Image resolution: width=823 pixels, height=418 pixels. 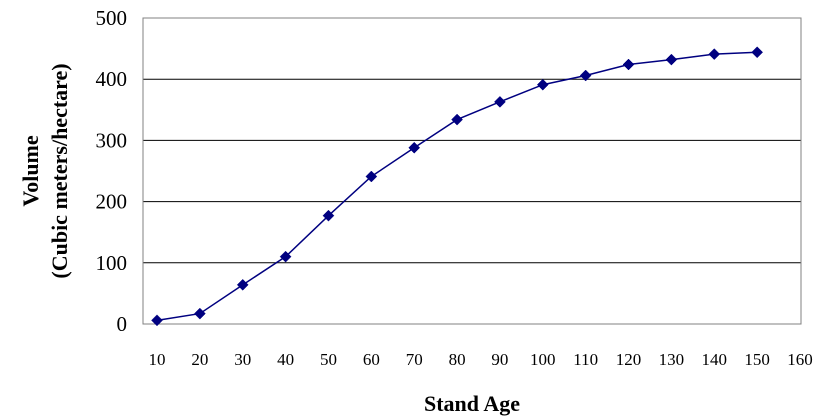 I want to click on x-tick-label: 110, so click(x=585, y=359).